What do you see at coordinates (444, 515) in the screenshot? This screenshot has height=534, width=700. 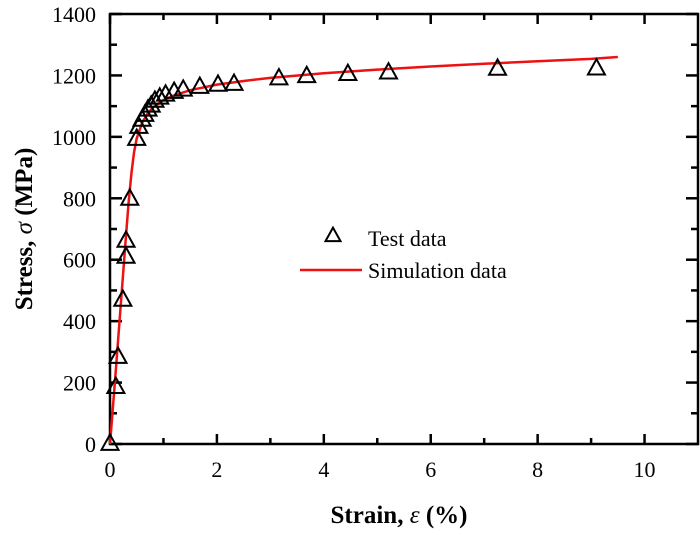 I see `x-axis-title-suffix: (%)` at bounding box center [444, 515].